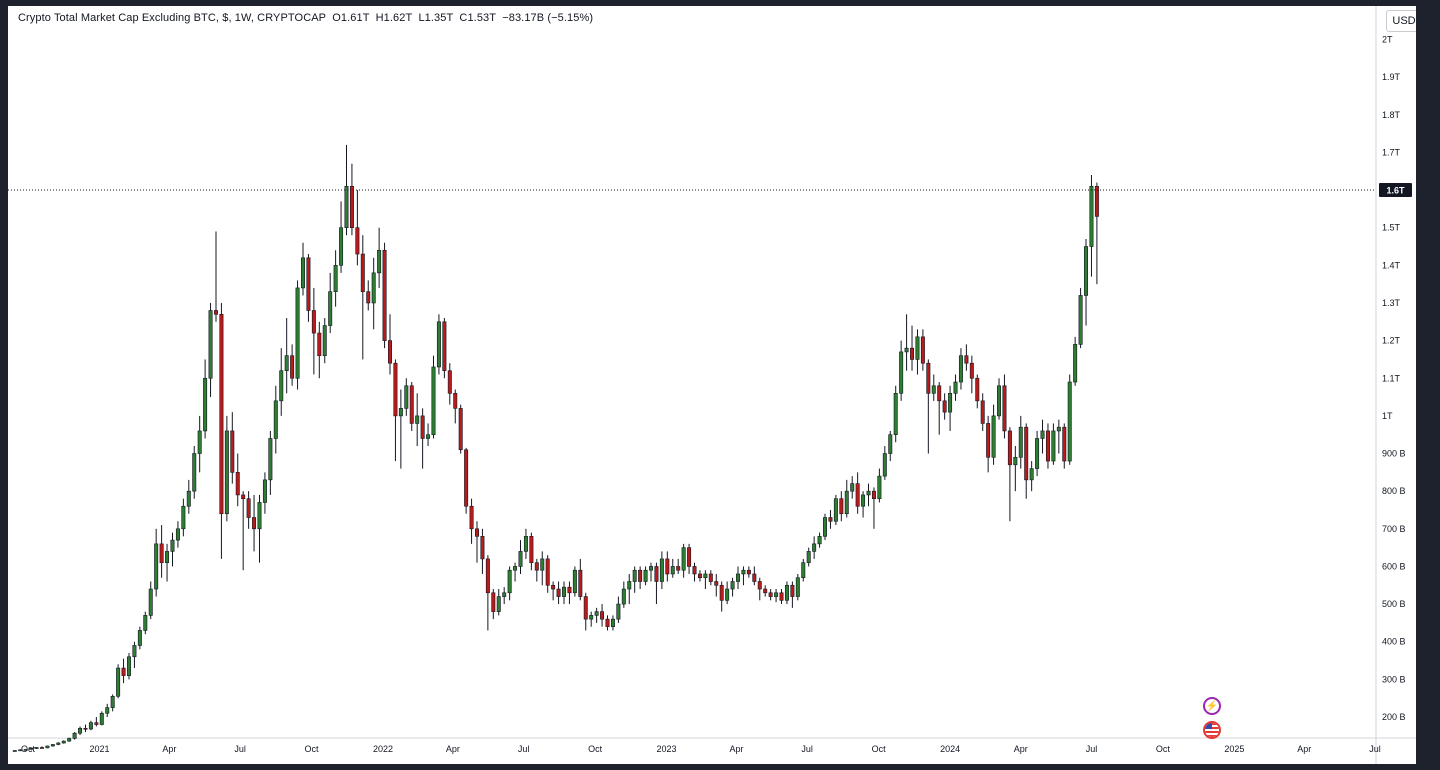  I want to click on us-flag-icon, so click(1212, 730).